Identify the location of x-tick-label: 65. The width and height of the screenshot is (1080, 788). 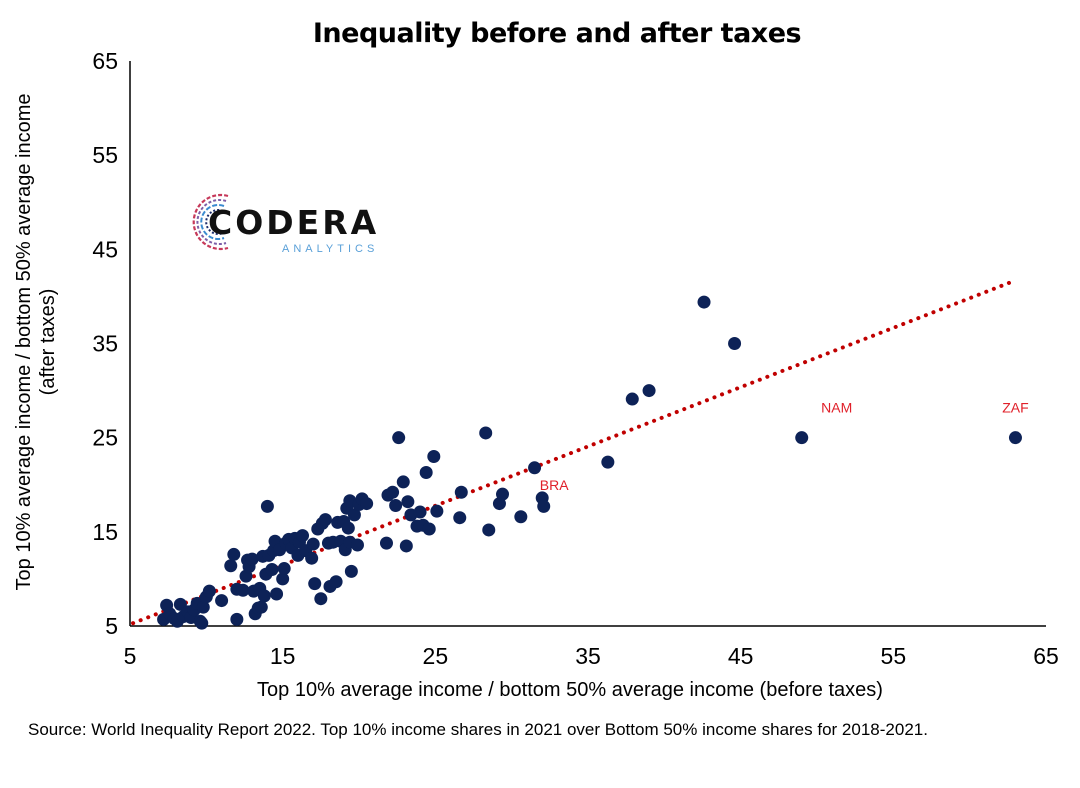
(1046, 656).